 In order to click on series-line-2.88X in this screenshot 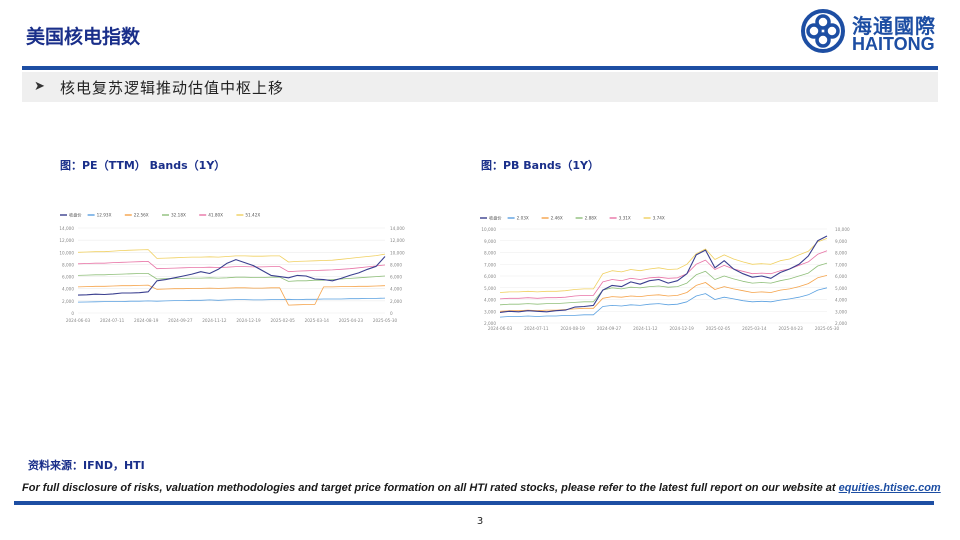, I will do `click(663, 284)`.